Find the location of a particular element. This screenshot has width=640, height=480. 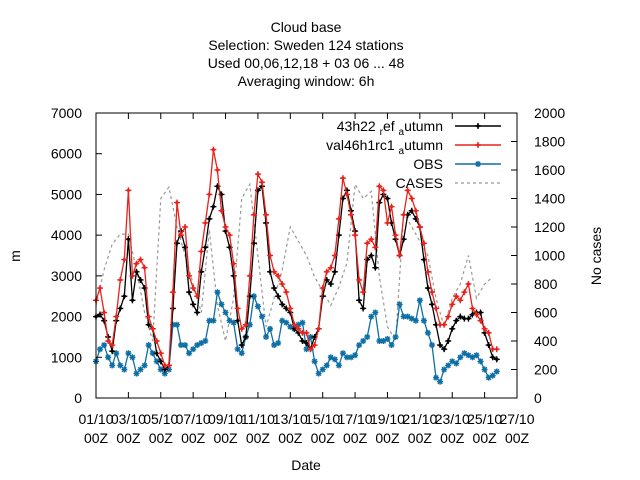

x-tick-label: 17/10 is located at coordinates (355, 419).